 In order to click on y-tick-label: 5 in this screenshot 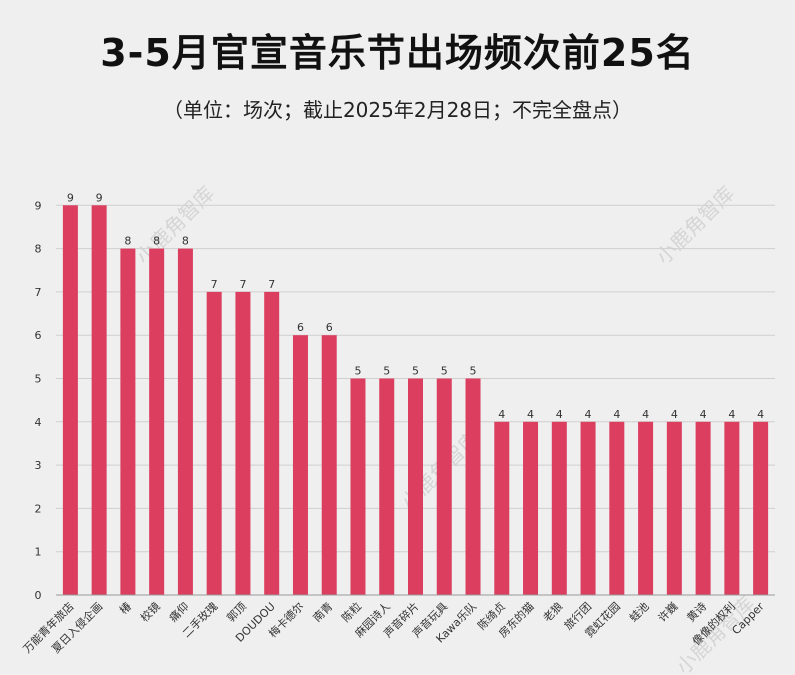, I will do `click(38, 379)`.